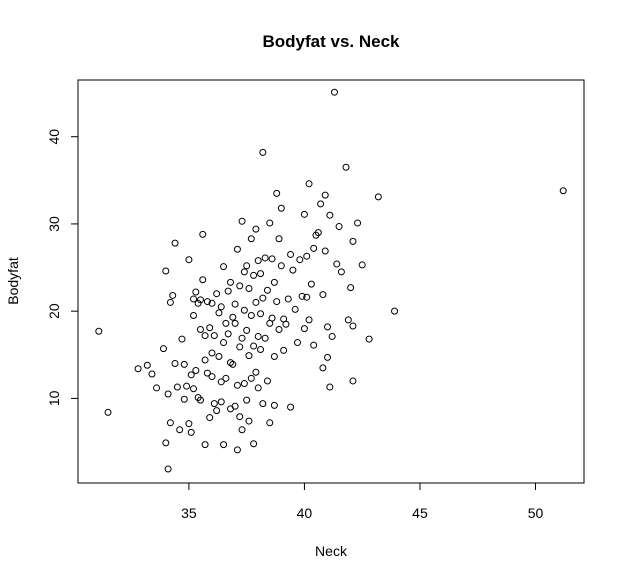 This screenshot has width=625, height=581. Describe the element at coordinates (189, 513) in the screenshot. I see `x-tick-label: 35` at that location.